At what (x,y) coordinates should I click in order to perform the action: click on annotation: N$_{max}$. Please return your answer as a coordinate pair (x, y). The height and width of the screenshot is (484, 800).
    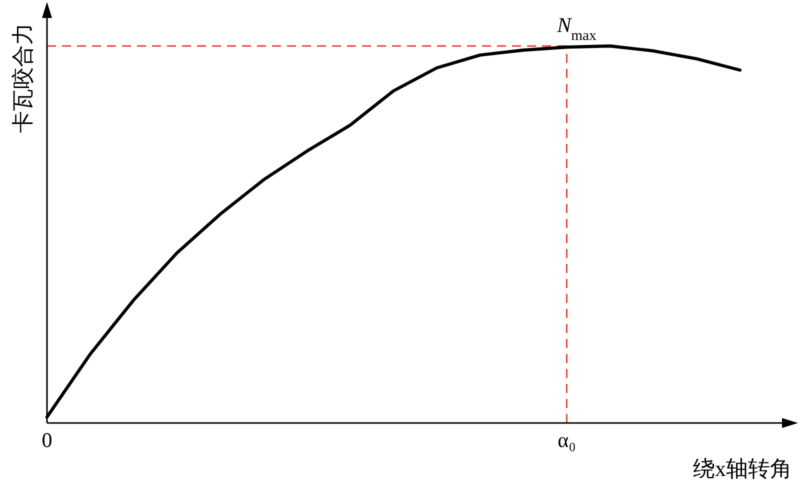
    Looking at the image, I should click on (577, 28).